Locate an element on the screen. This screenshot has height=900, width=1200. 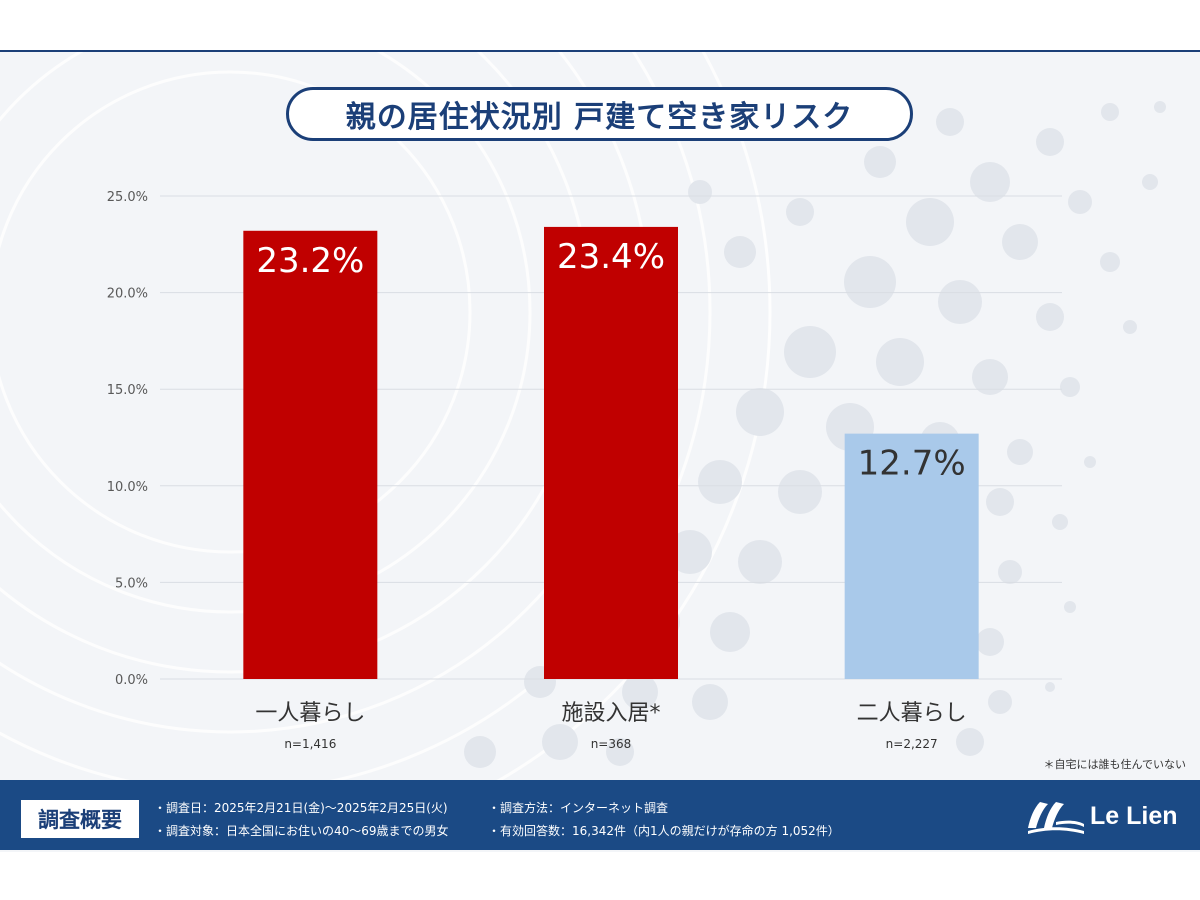
survey-date: ・調査日：2025年2月21日(金)～2025年2月25日(火) is located at coordinates (301, 808).